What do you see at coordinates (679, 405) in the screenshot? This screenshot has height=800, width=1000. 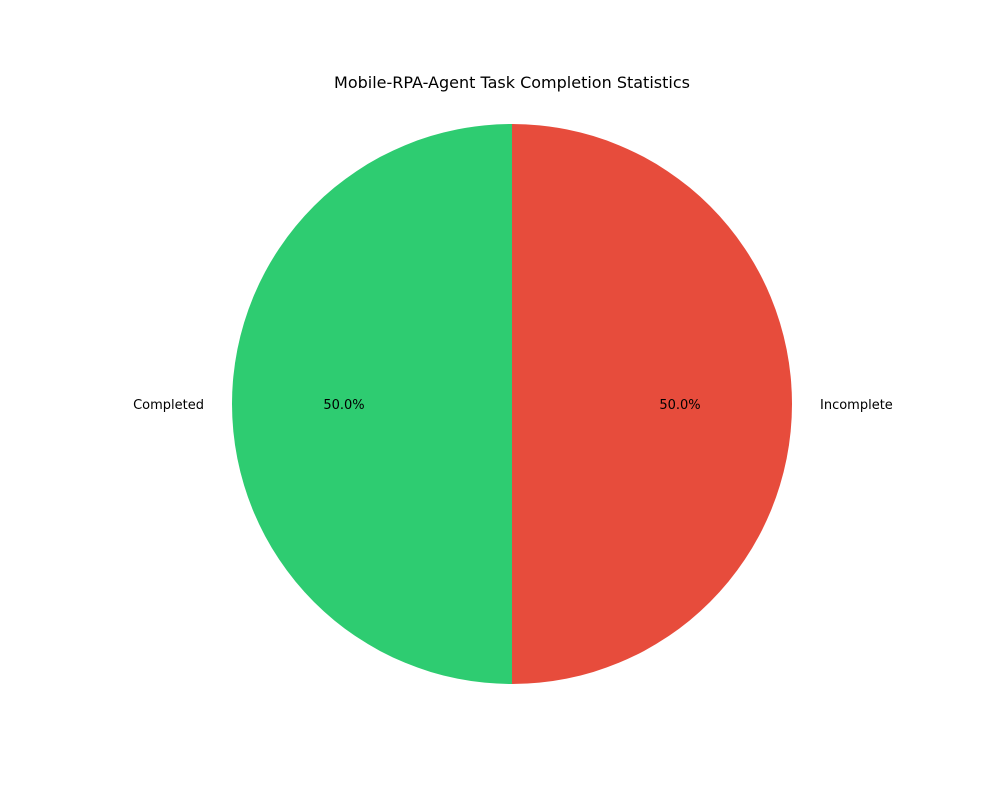 I see `slice-percent-incomplete: 50.0%` at bounding box center [679, 405].